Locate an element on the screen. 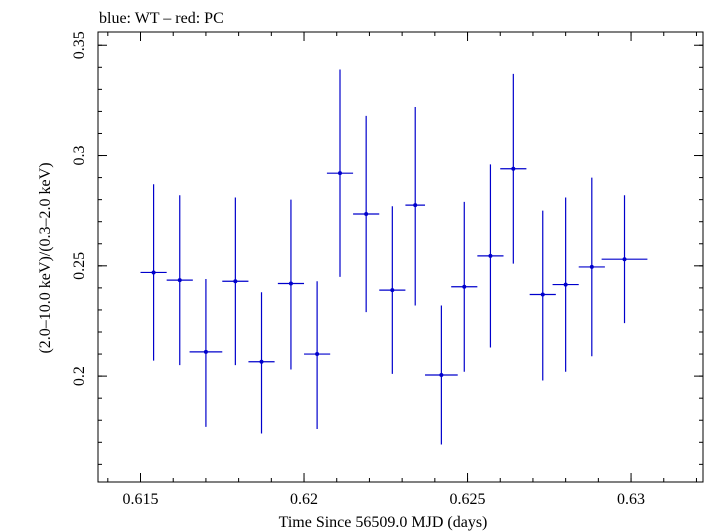 The height and width of the screenshot is (532, 705). x-tick-label: 0.62 is located at coordinates (304, 499).